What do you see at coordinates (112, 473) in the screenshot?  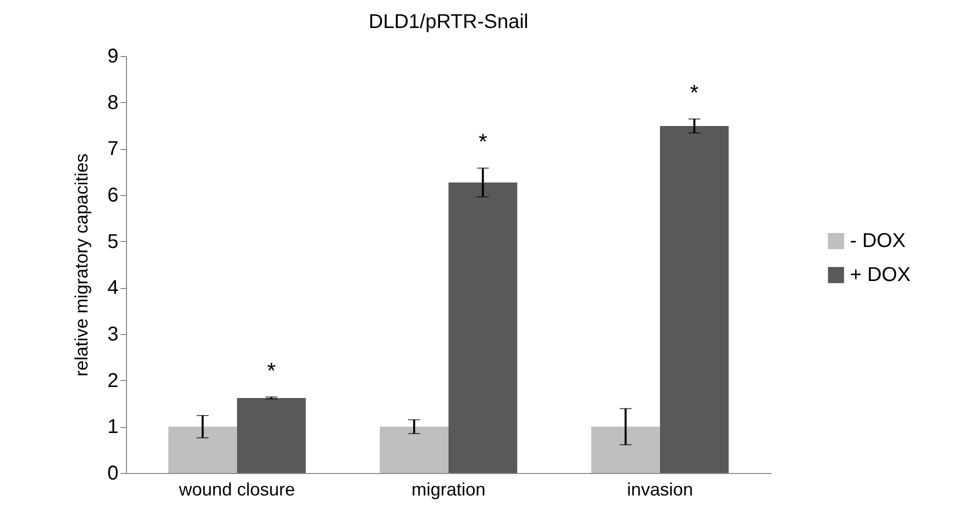 I see `y-tick-label: 0` at bounding box center [112, 473].